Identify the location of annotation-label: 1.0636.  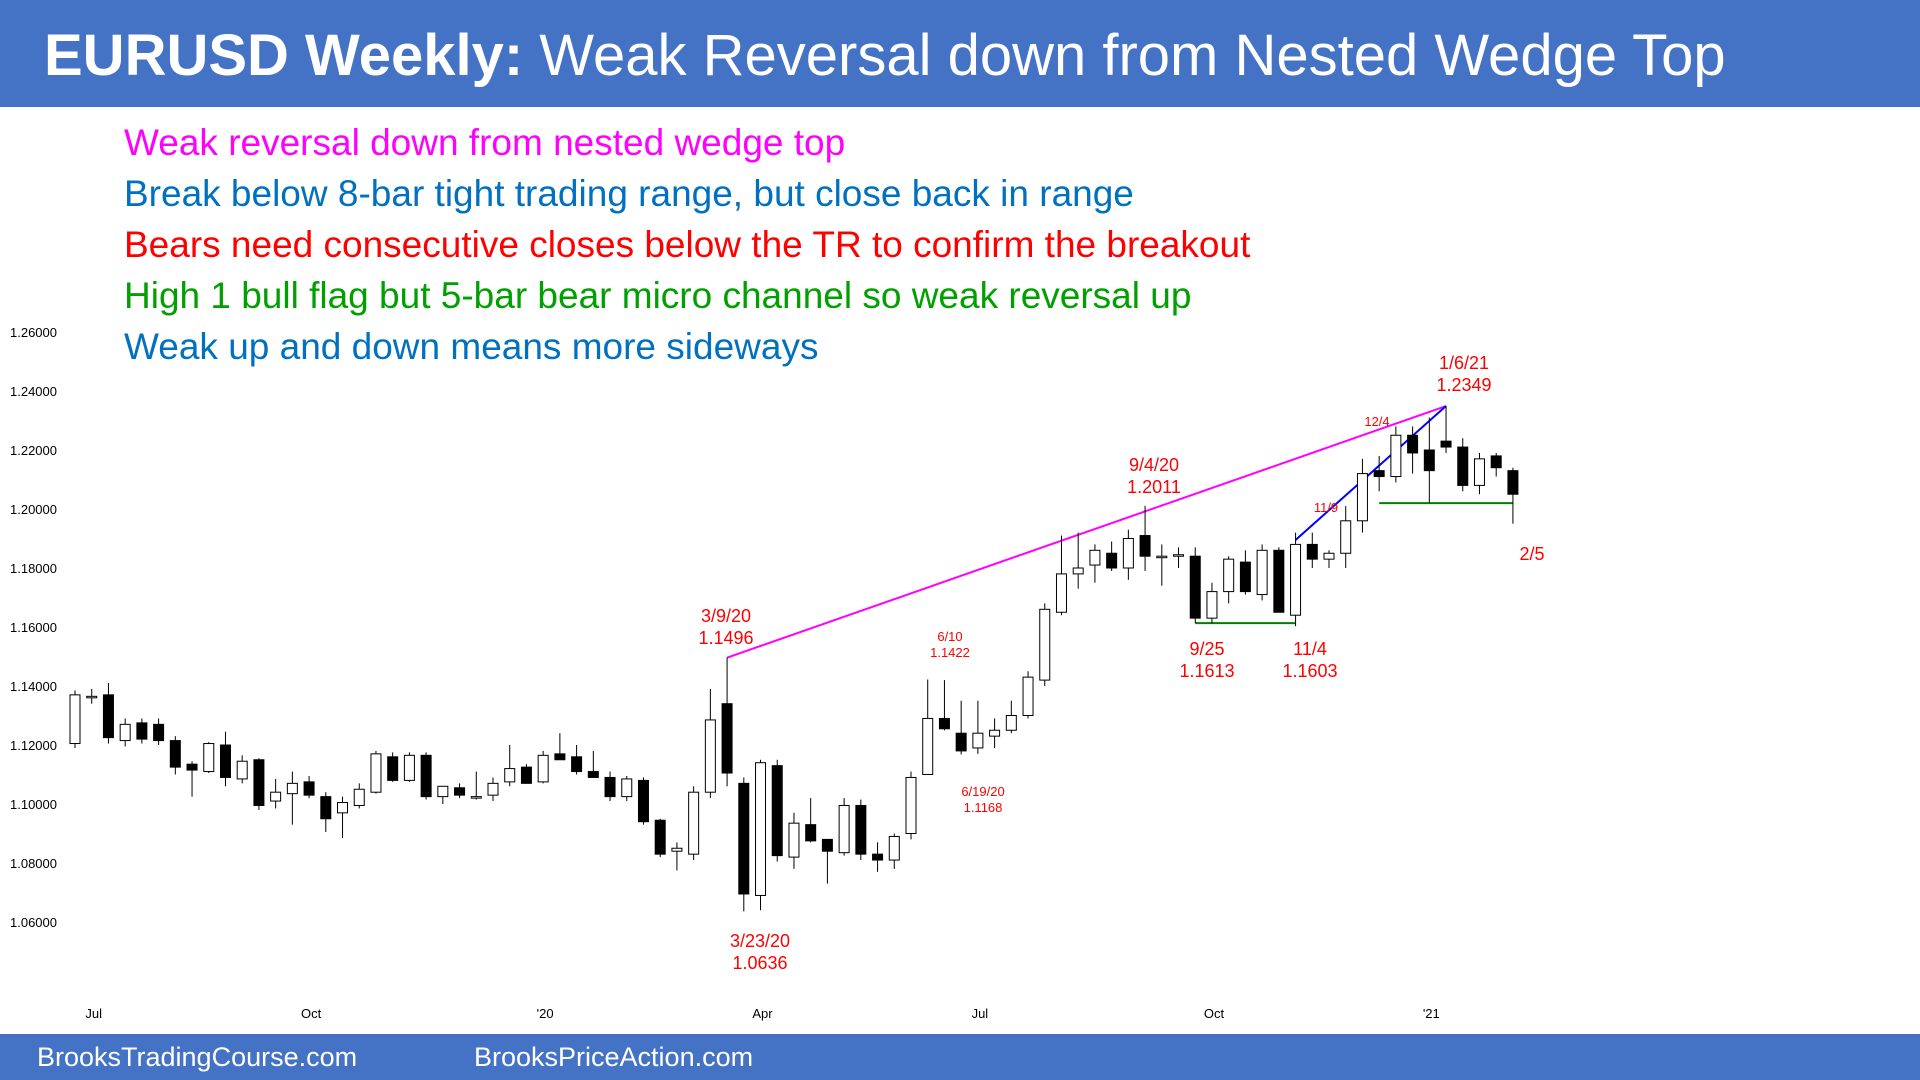
(759, 963).